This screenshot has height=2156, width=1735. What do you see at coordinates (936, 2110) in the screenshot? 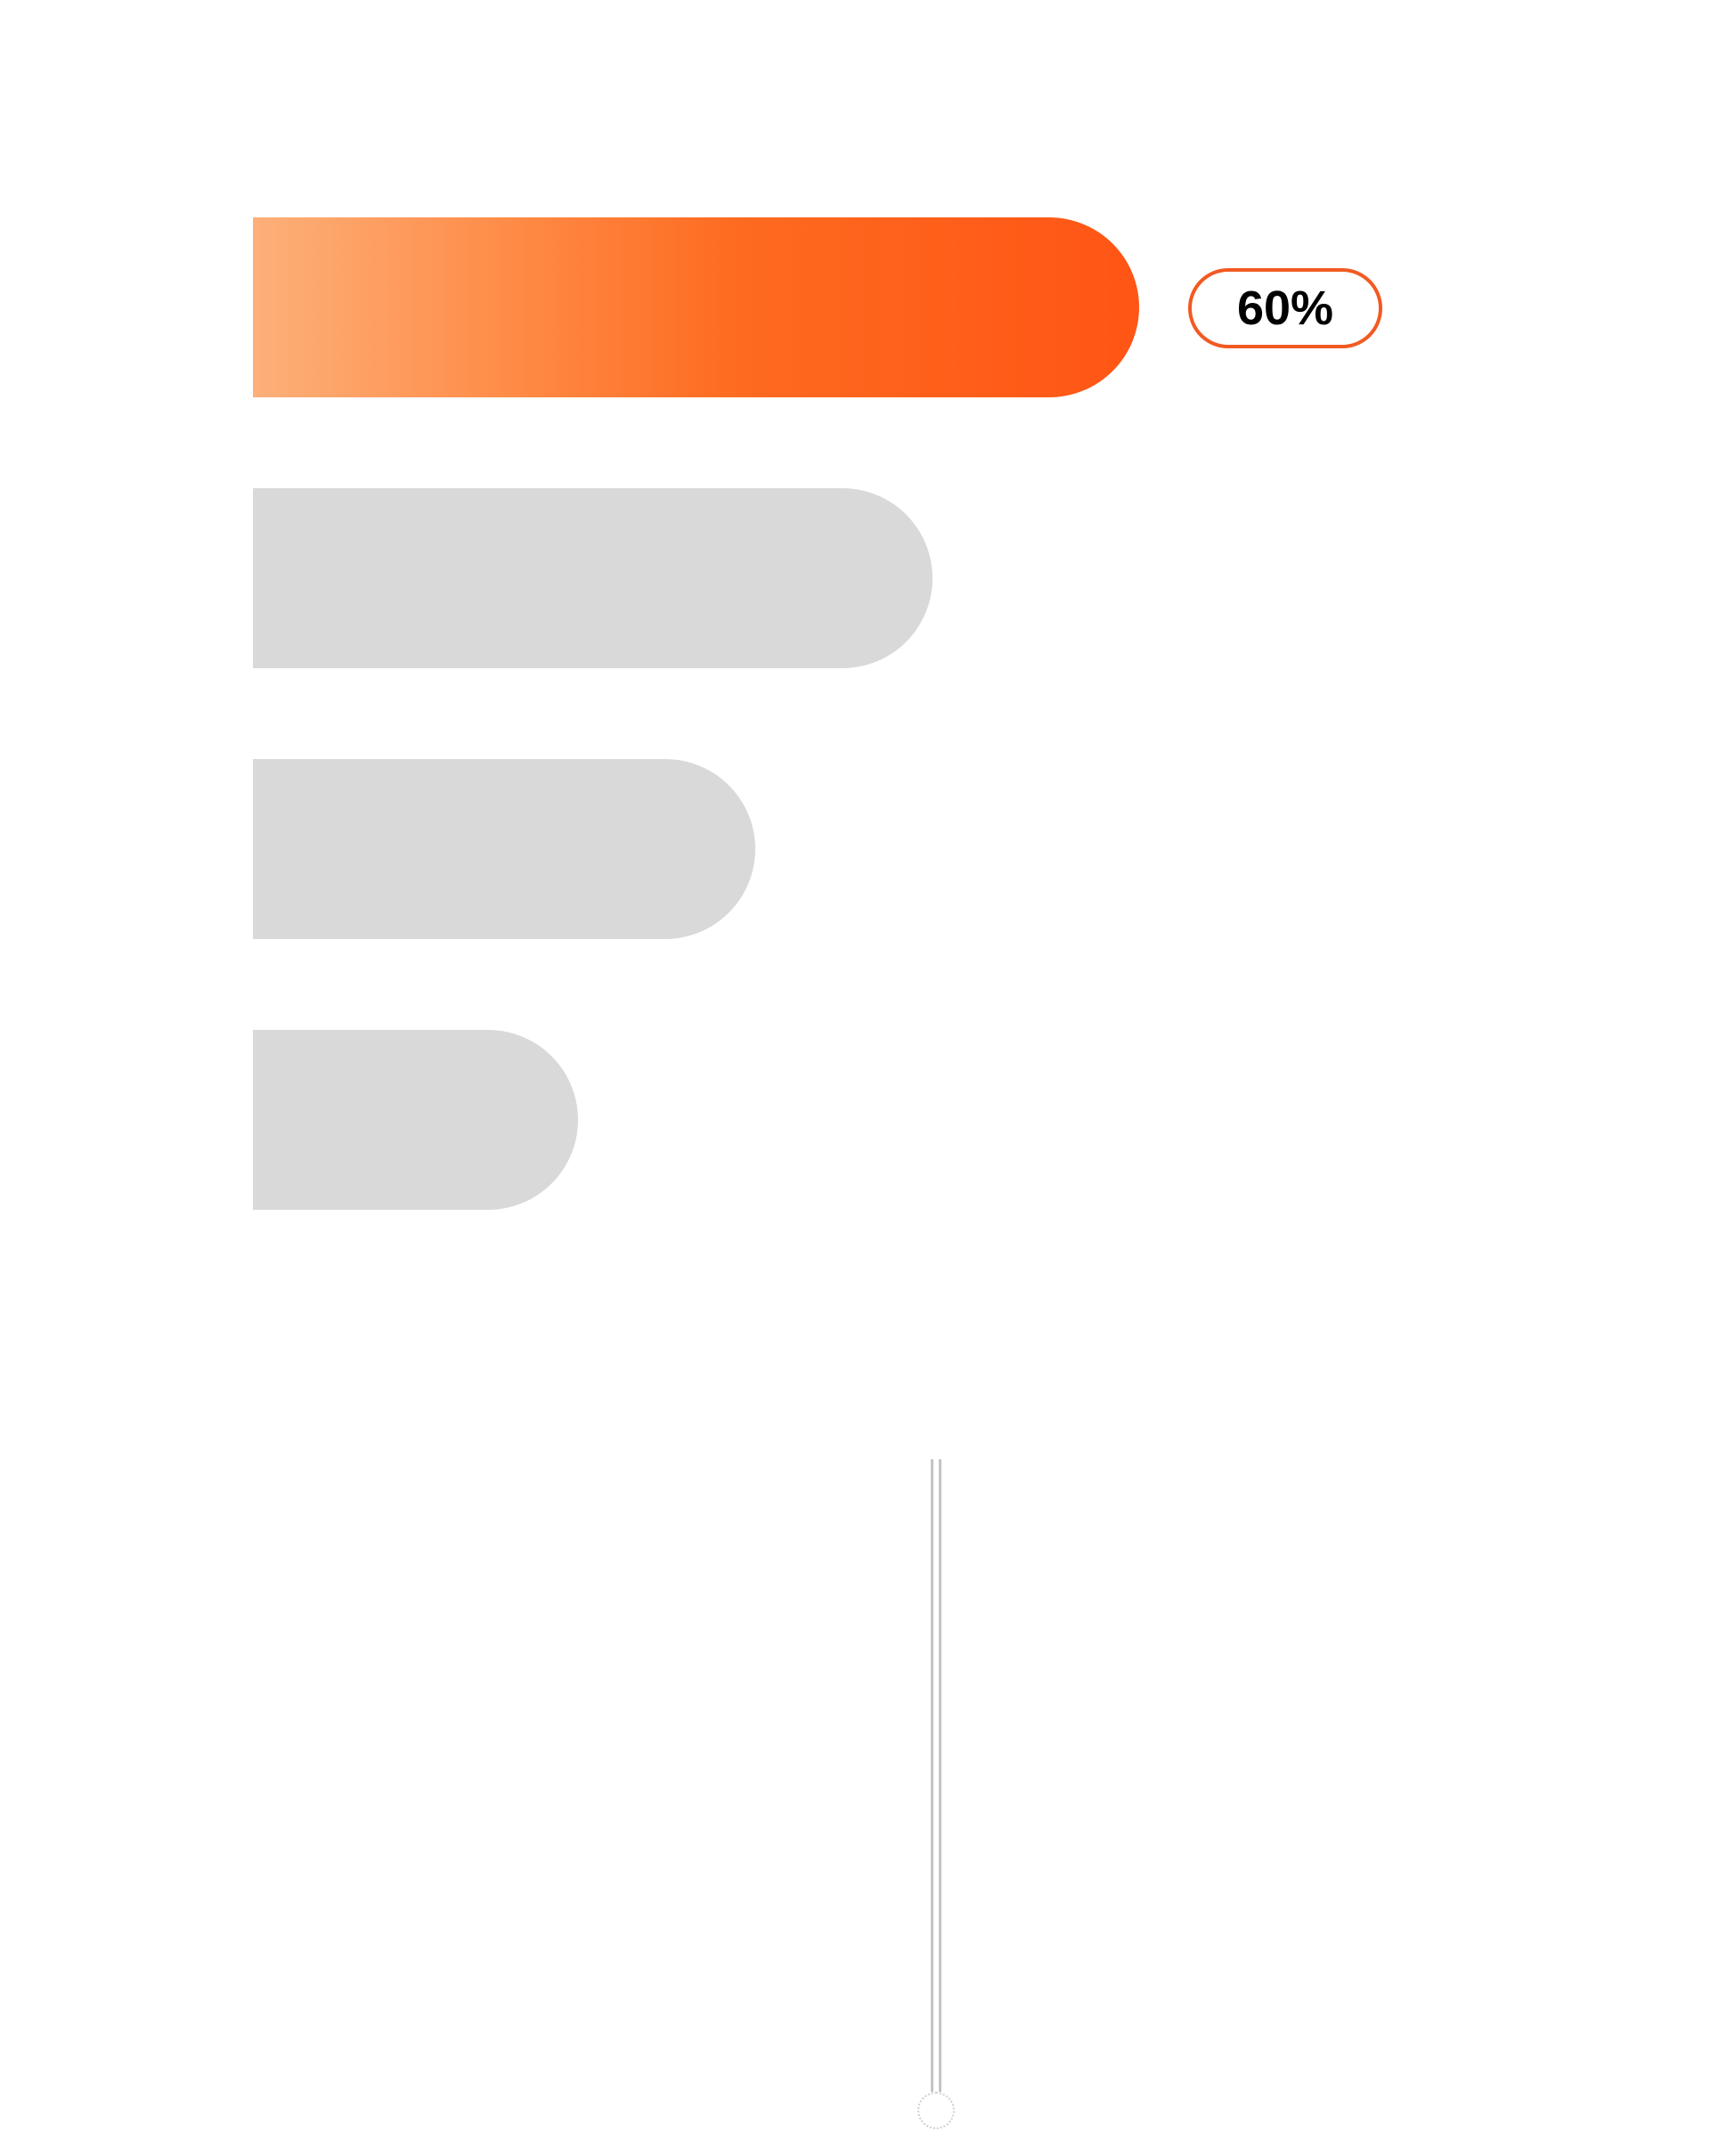
I see `slider-handle` at bounding box center [936, 2110].